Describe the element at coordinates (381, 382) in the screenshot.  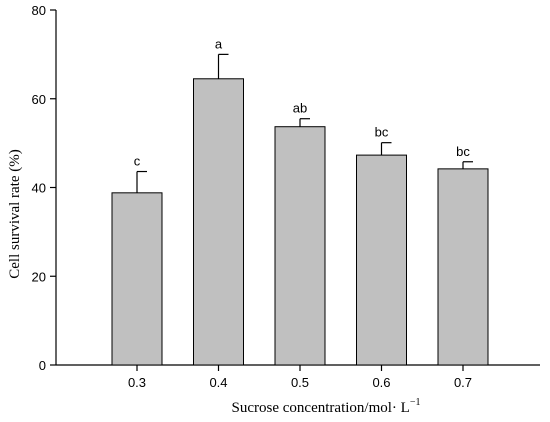
I see `x-tick-label: 0.6` at that location.